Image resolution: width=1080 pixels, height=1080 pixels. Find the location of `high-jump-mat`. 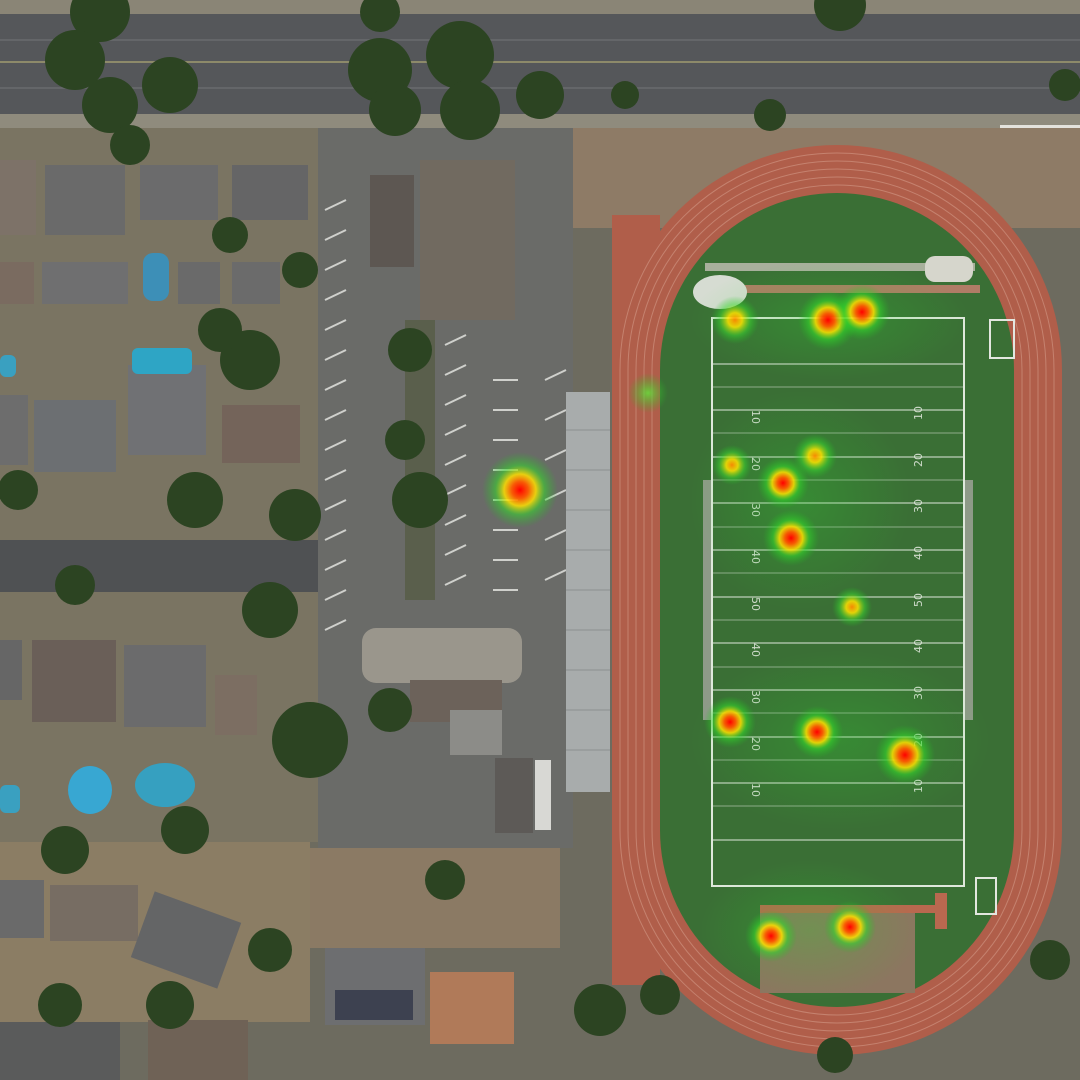

high-jump-mat is located at coordinates (949, 269).